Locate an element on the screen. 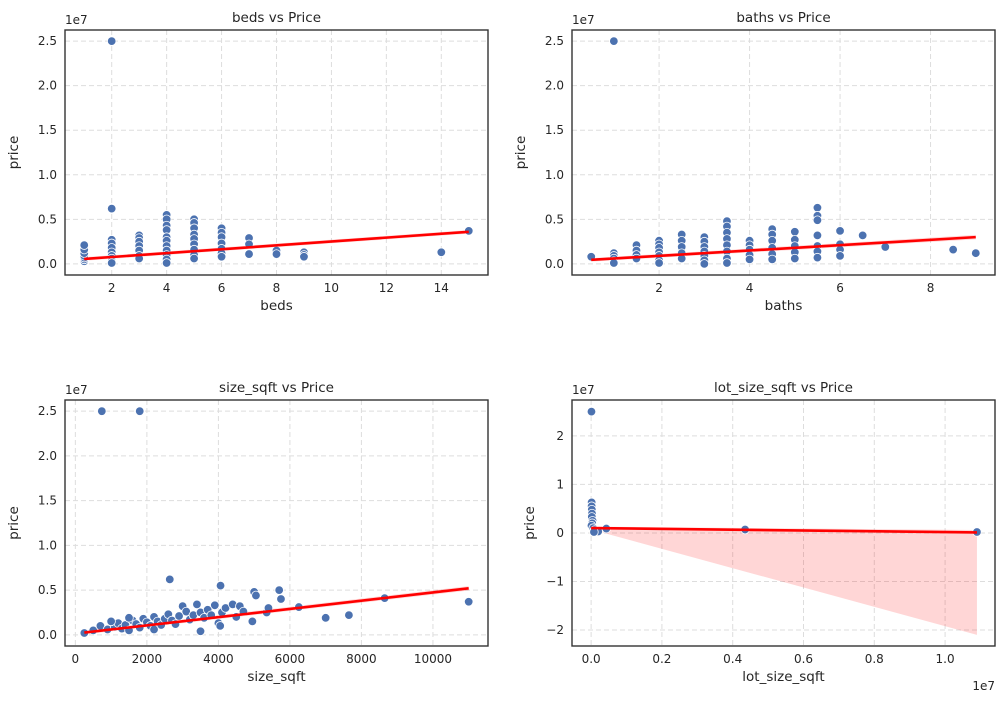 The width and height of the screenshot is (1005, 708). x-tick-label: 6 is located at coordinates (222, 288).